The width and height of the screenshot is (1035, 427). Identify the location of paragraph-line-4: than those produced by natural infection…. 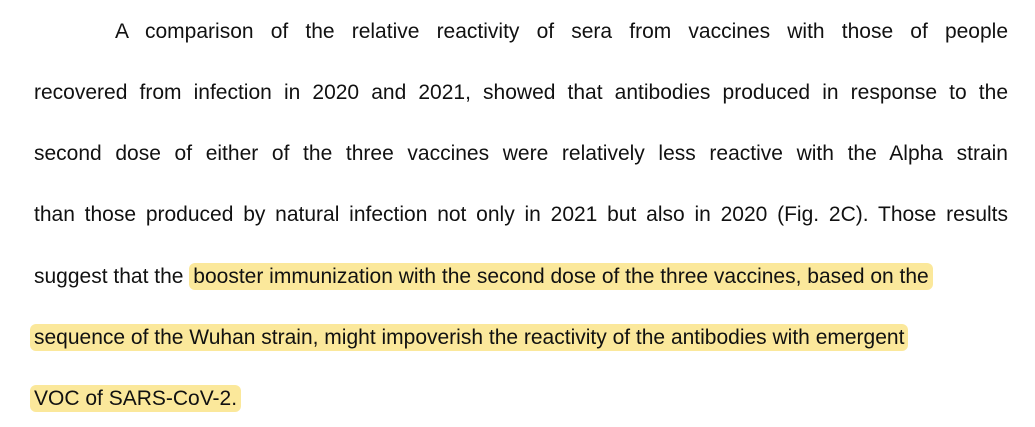
(521, 214).